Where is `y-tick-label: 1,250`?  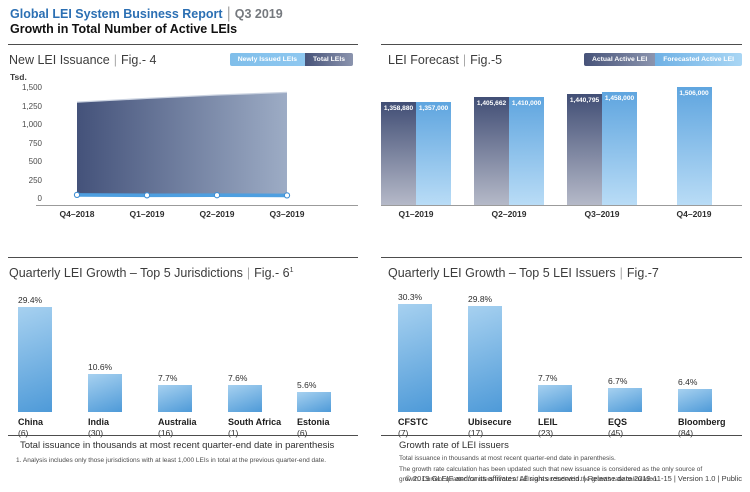 y-tick-label: 1,250 is located at coordinates (31, 106).